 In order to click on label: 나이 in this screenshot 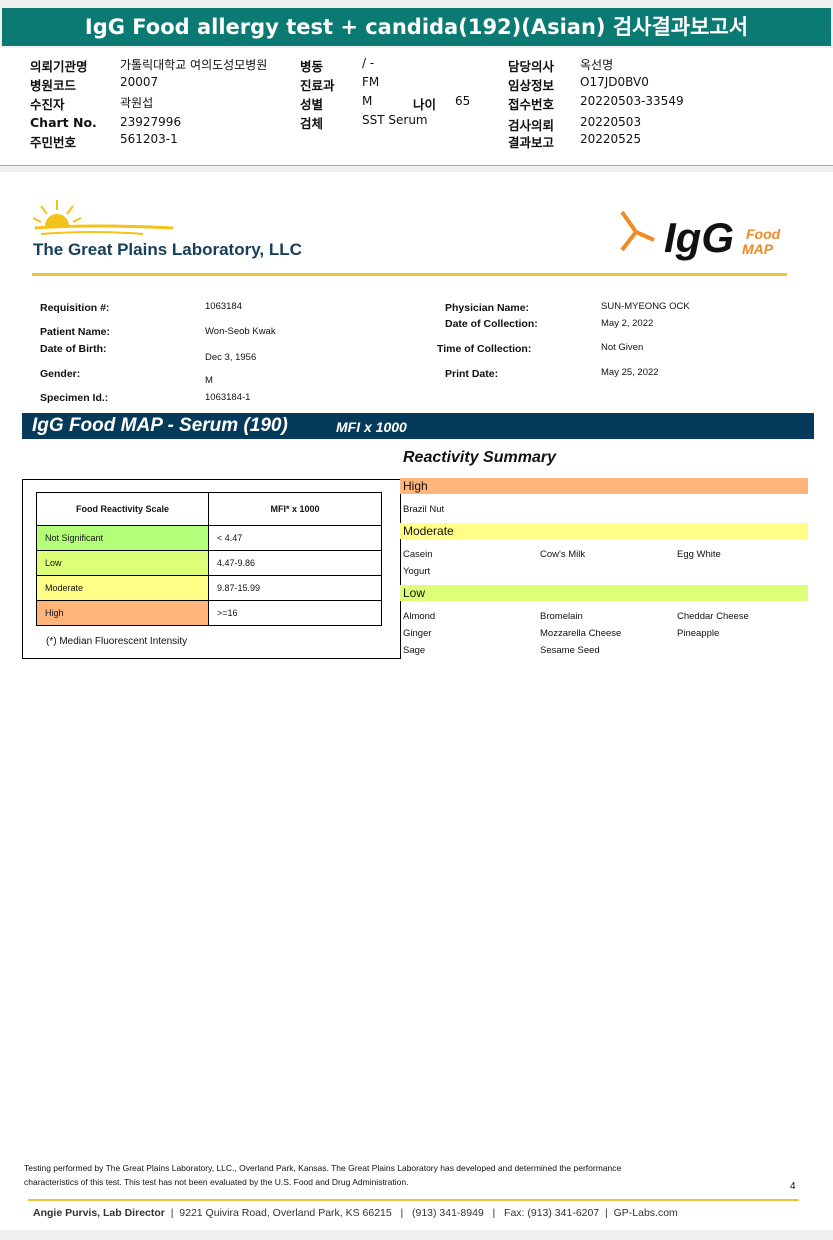, I will do `click(425, 104)`.